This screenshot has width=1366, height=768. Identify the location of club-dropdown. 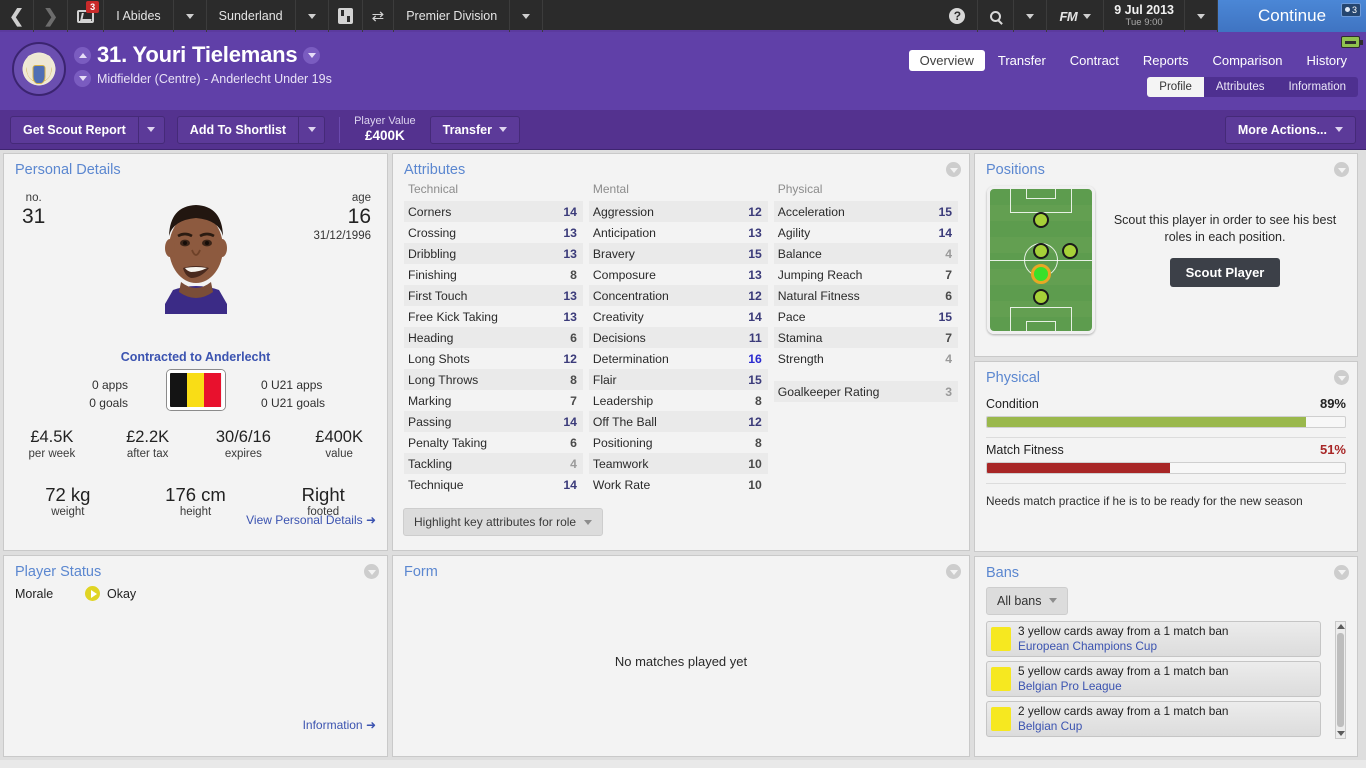
(312, 16).